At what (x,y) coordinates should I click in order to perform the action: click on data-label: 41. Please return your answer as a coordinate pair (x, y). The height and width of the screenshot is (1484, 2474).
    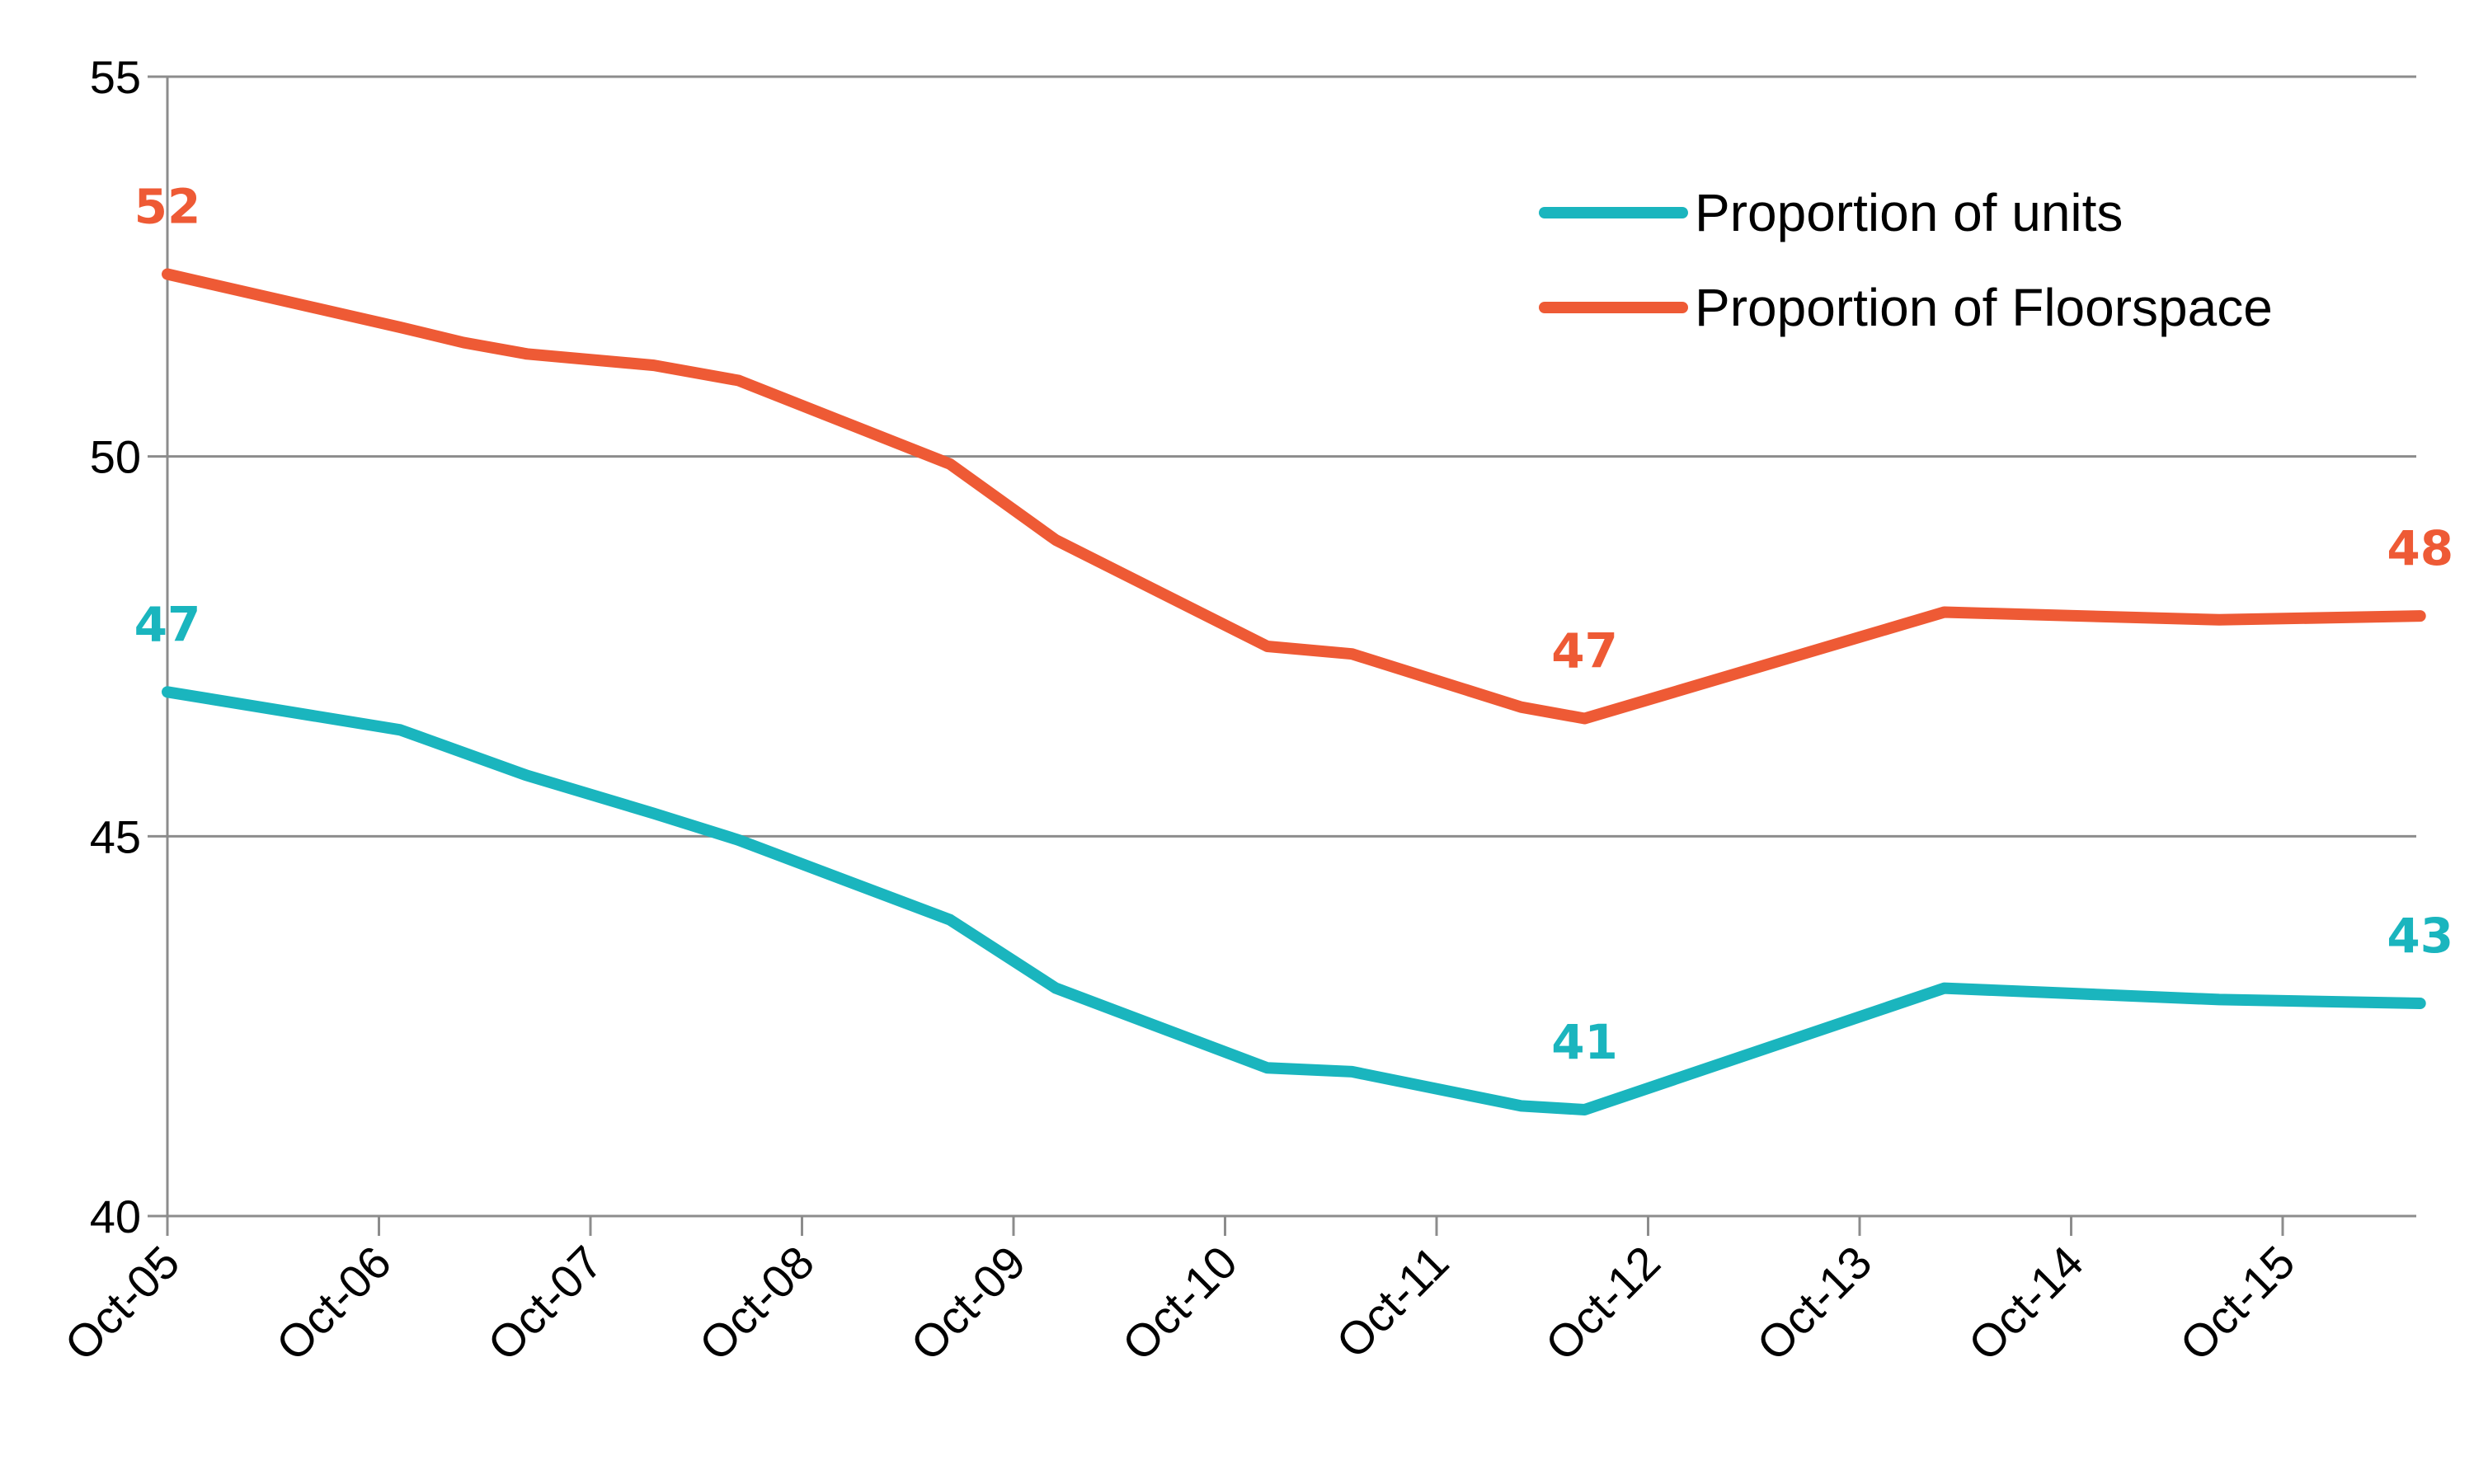
    Looking at the image, I should click on (1584, 1042).